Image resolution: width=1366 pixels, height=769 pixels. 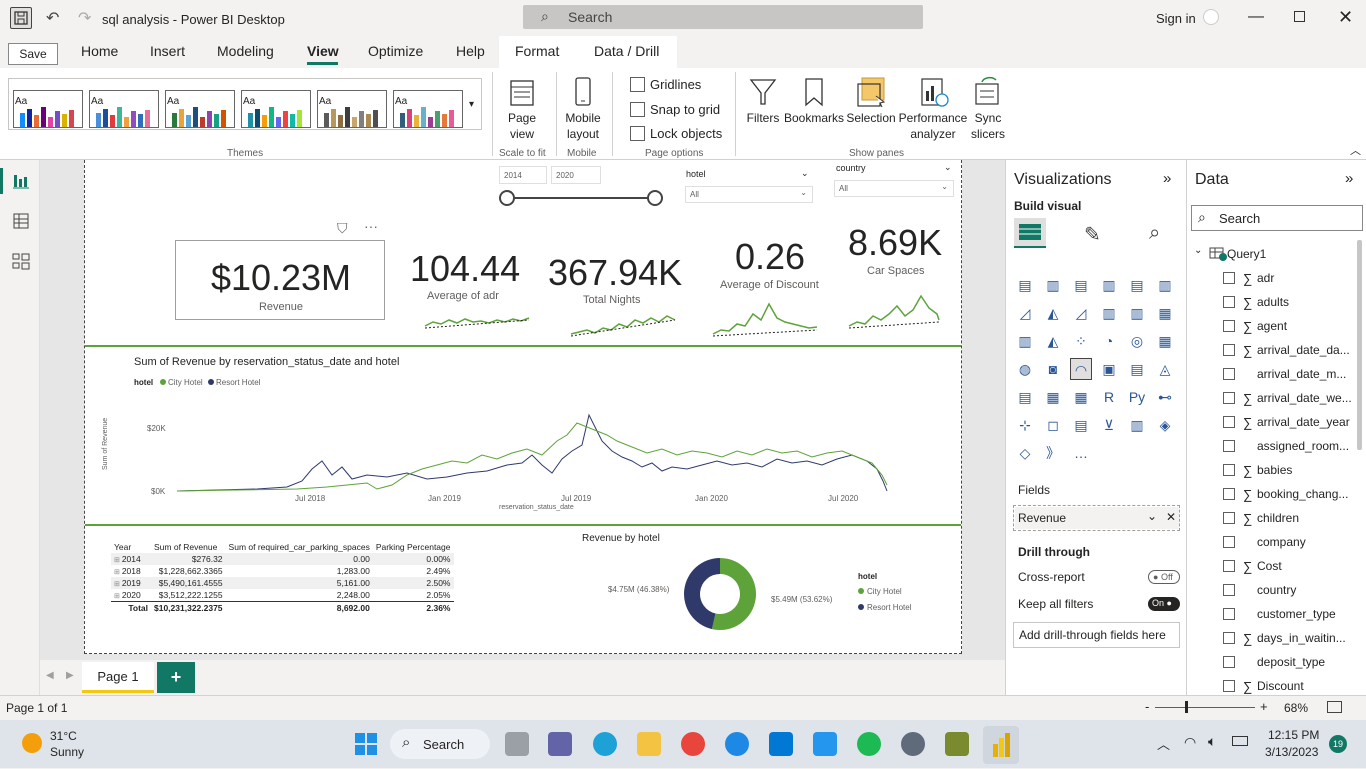 What do you see at coordinates (1247, 254) in the screenshot?
I see `table-name: Query1` at bounding box center [1247, 254].